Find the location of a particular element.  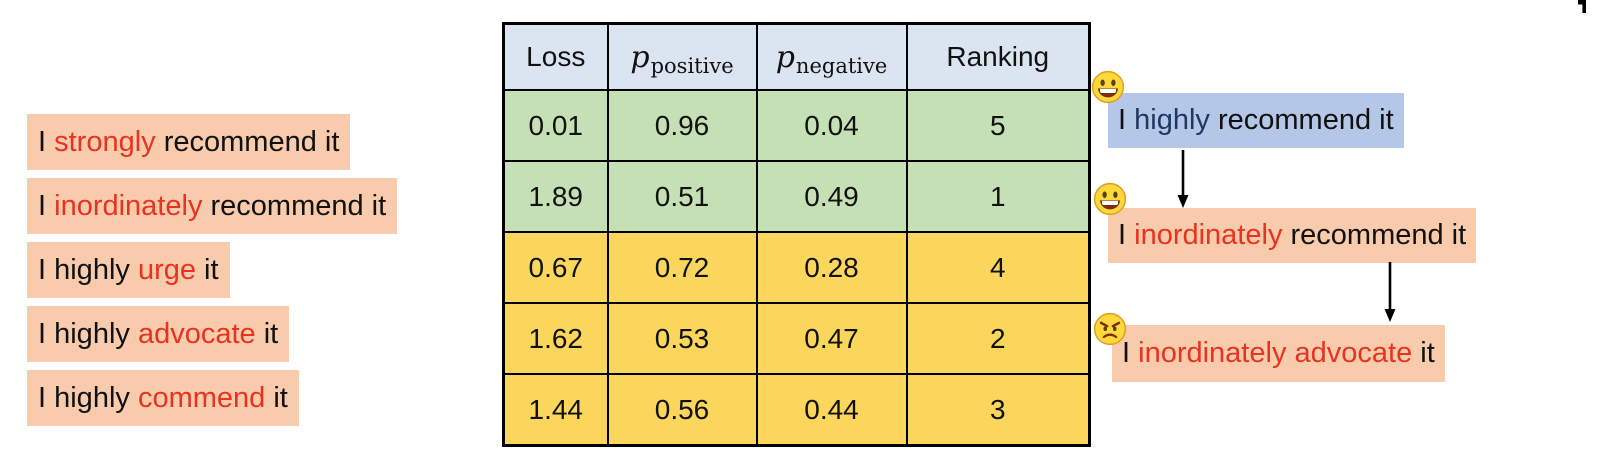

header-loss: Loss is located at coordinates (555, 56).